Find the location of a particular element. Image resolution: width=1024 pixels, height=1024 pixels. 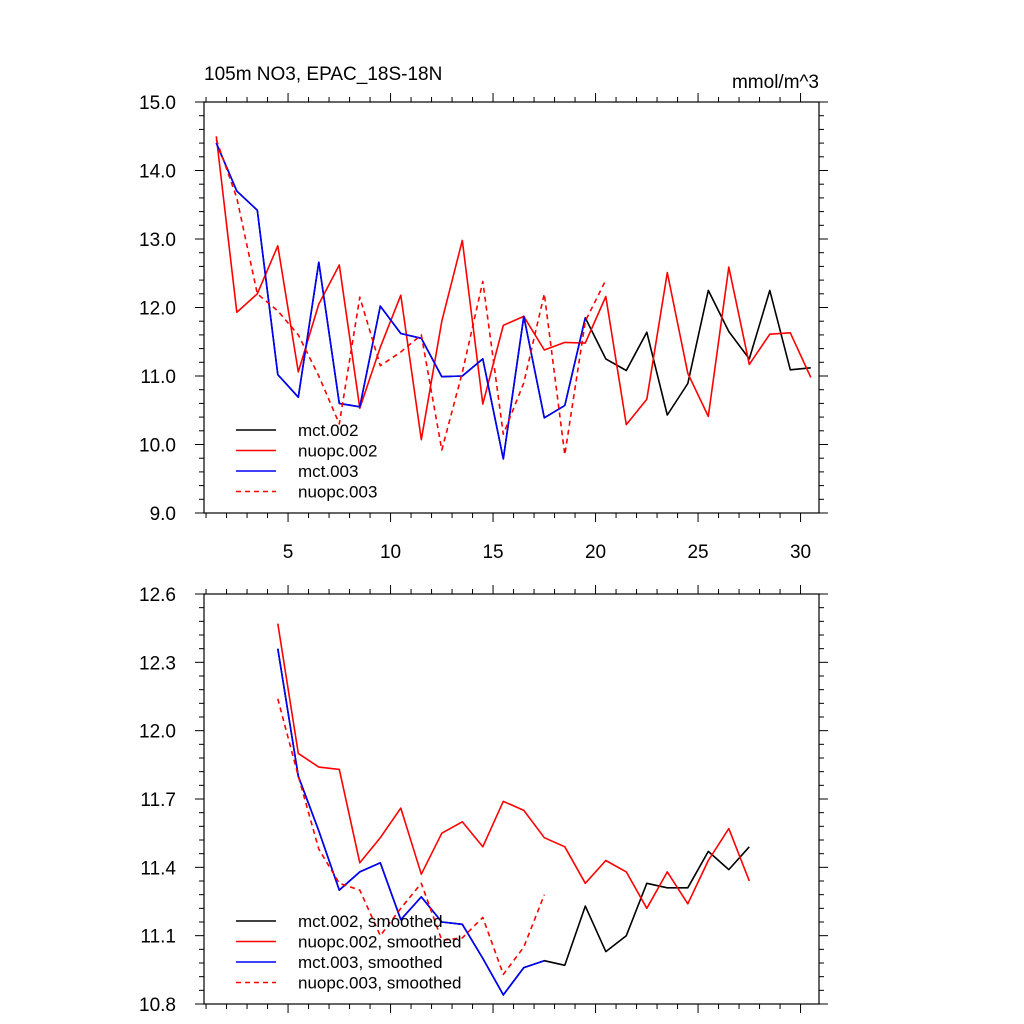

series-line-mct-003-smoothed is located at coordinates (411, 822).